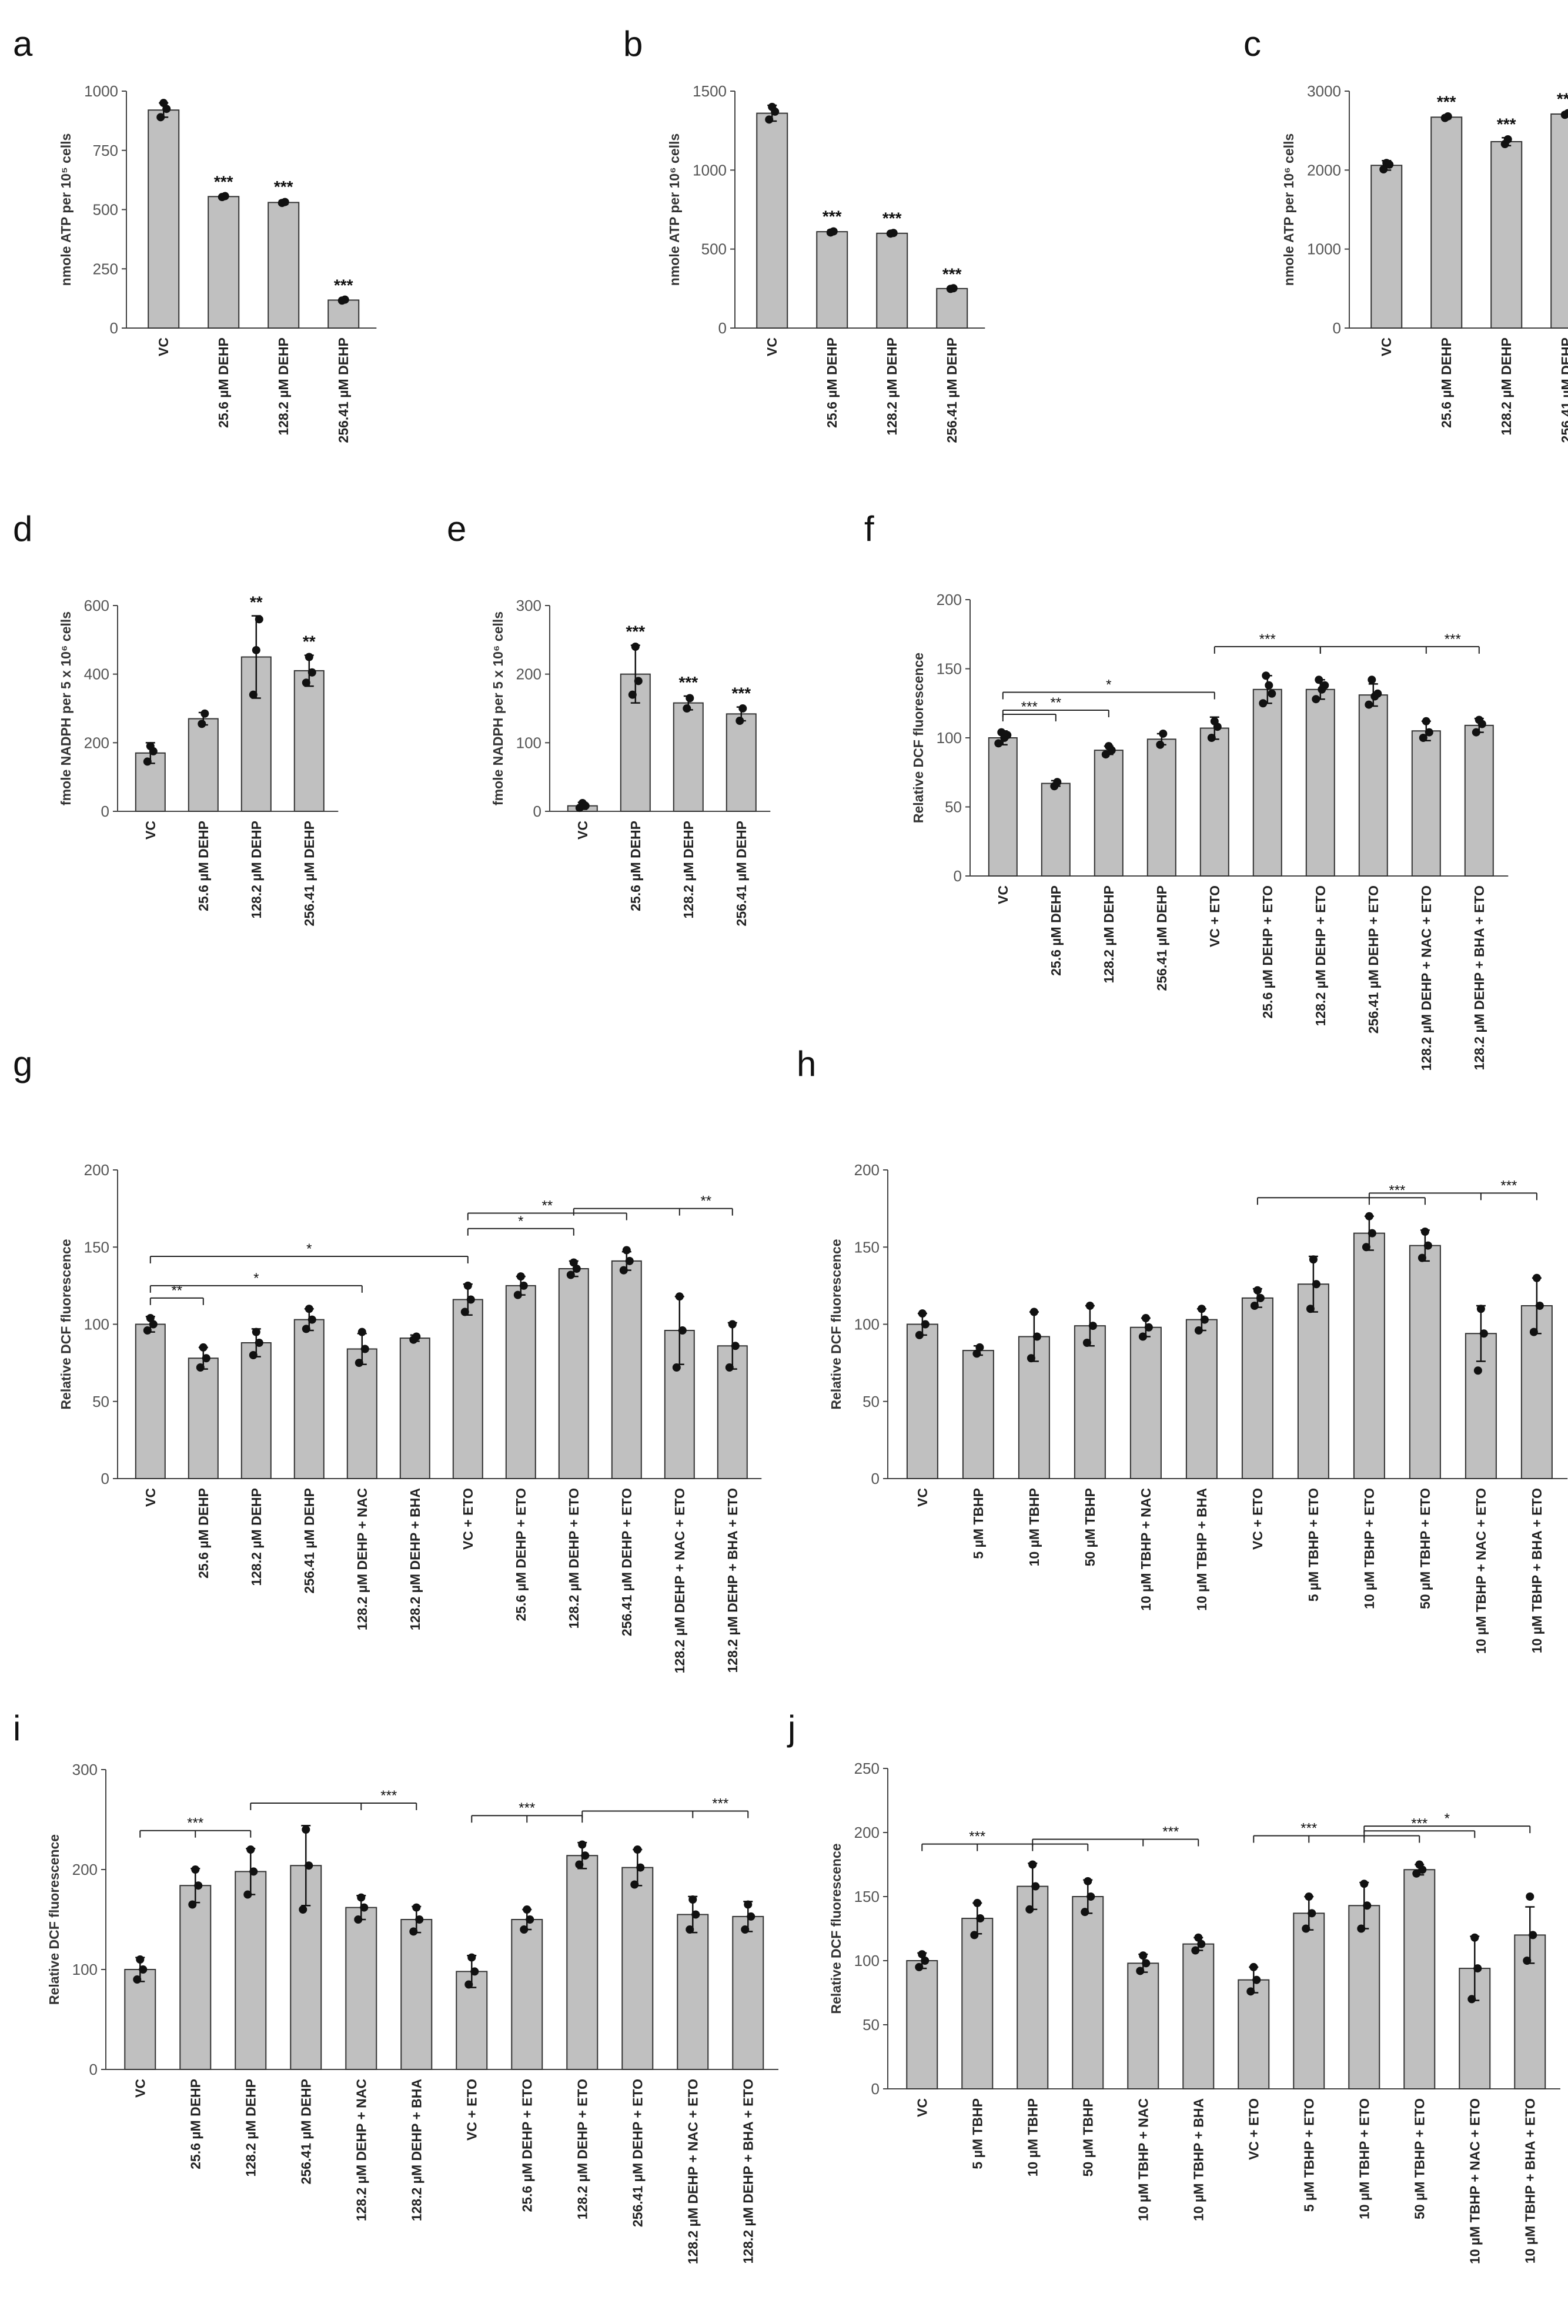  I want to click on y-tick-label: 600, so click(96, 605).